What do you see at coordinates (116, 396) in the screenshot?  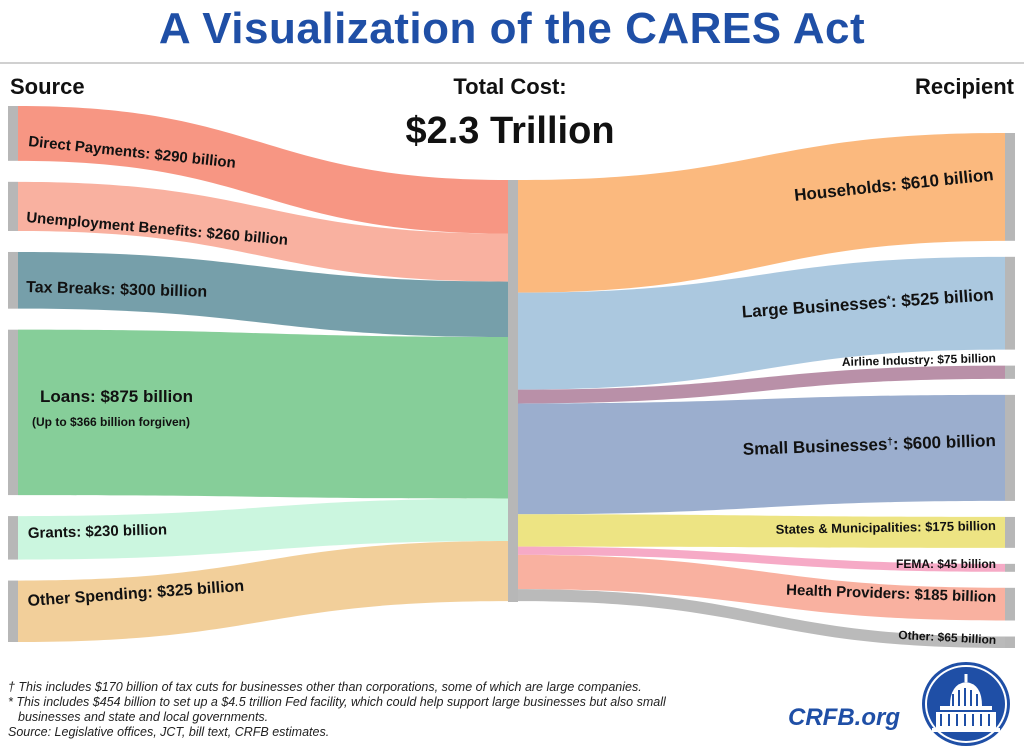 I see `source-label-loans: Loans: $875 billion` at bounding box center [116, 396].